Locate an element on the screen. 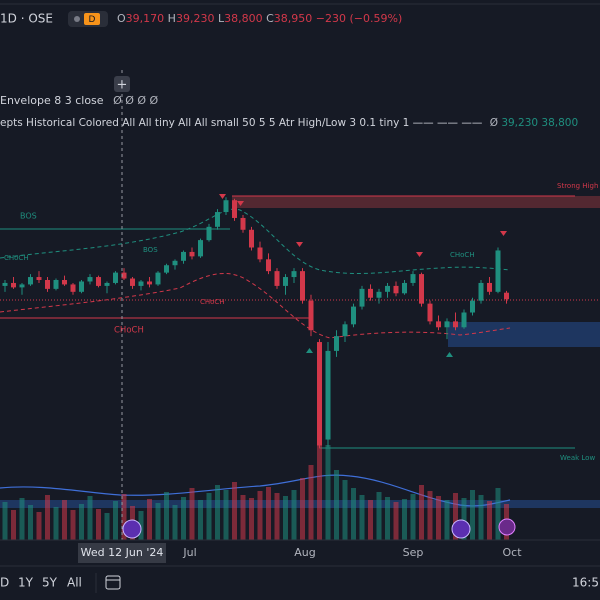  bos-label: BOS is located at coordinates (150, 250).